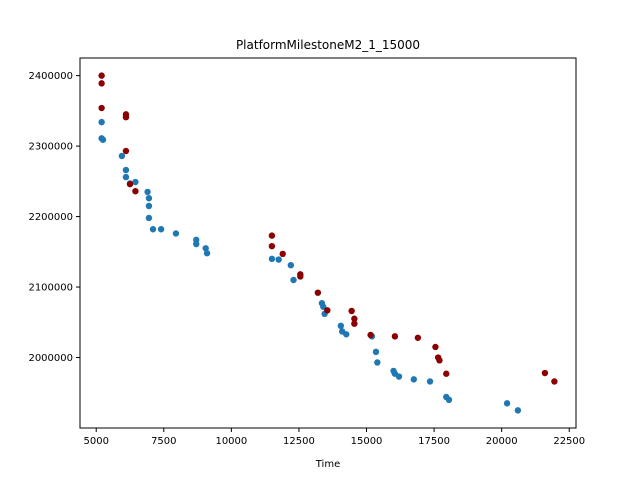 This screenshot has height=480, width=640. I want to click on y-tick-label: 2400000, so click(50, 76).